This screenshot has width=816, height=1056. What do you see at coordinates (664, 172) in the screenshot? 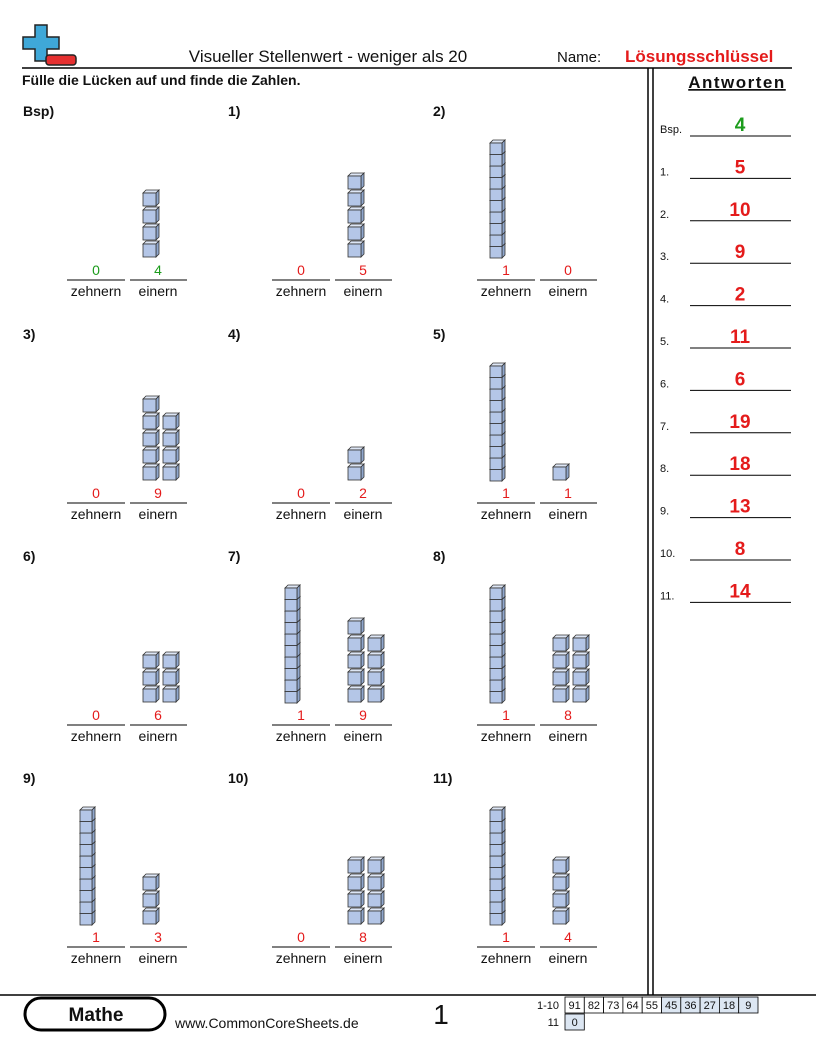
I see `answer-label: 1.` at bounding box center [664, 172].